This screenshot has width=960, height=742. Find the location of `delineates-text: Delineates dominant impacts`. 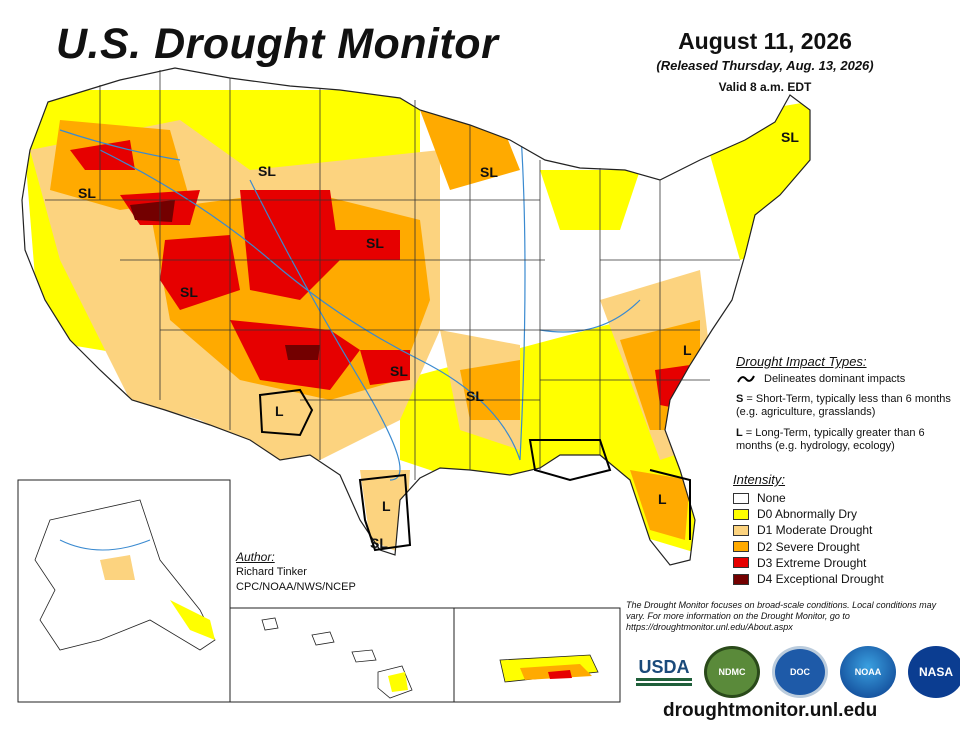

delineates-text: Delineates dominant impacts is located at coordinates (835, 379).